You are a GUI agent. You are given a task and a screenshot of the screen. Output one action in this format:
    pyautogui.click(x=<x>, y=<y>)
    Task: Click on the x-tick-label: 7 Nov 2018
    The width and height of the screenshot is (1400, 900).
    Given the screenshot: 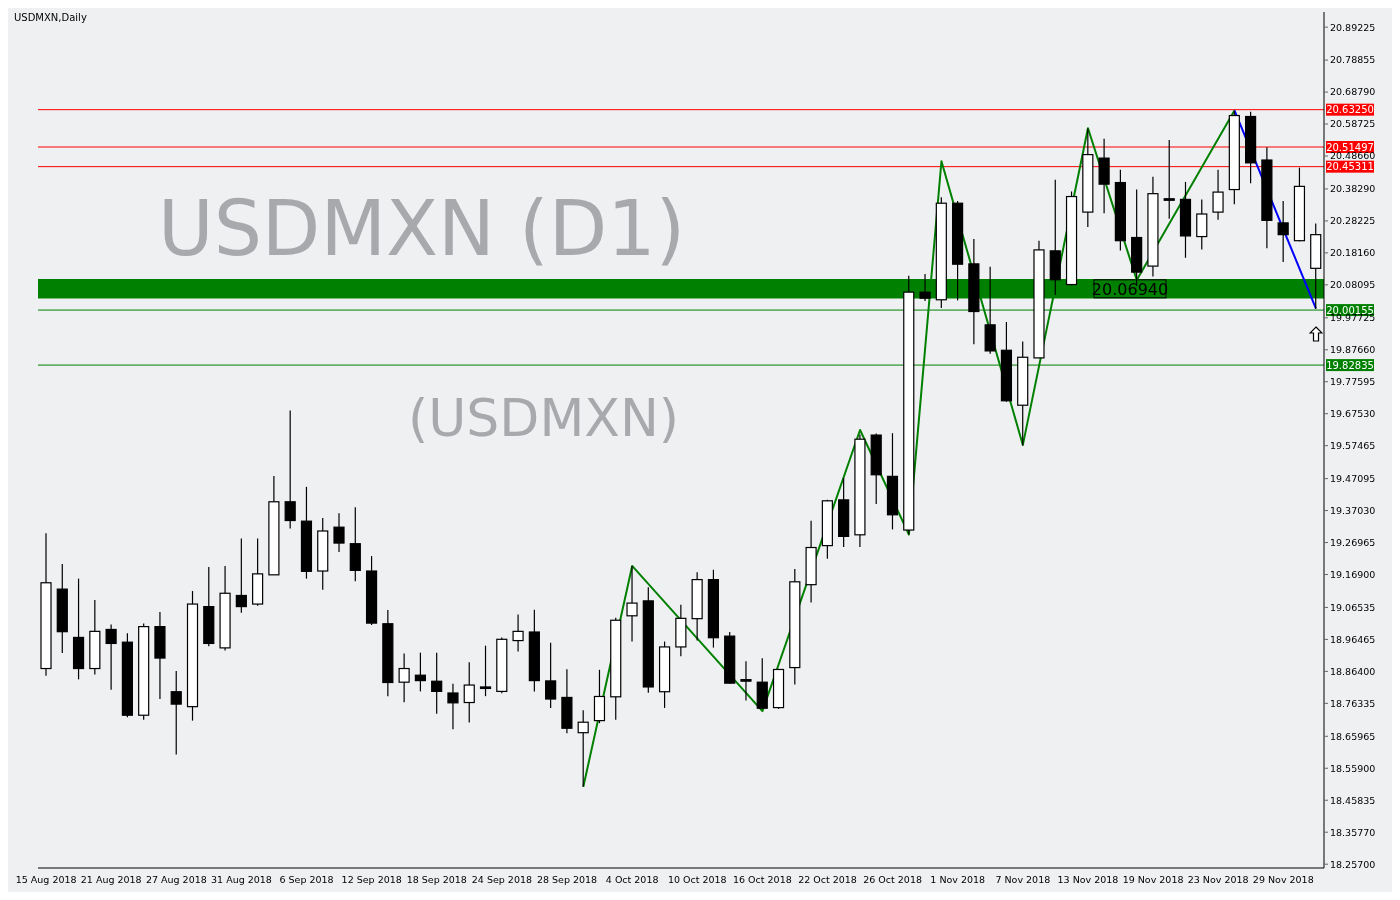 What is the action you would take?
    pyautogui.click(x=1023, y=879)
    